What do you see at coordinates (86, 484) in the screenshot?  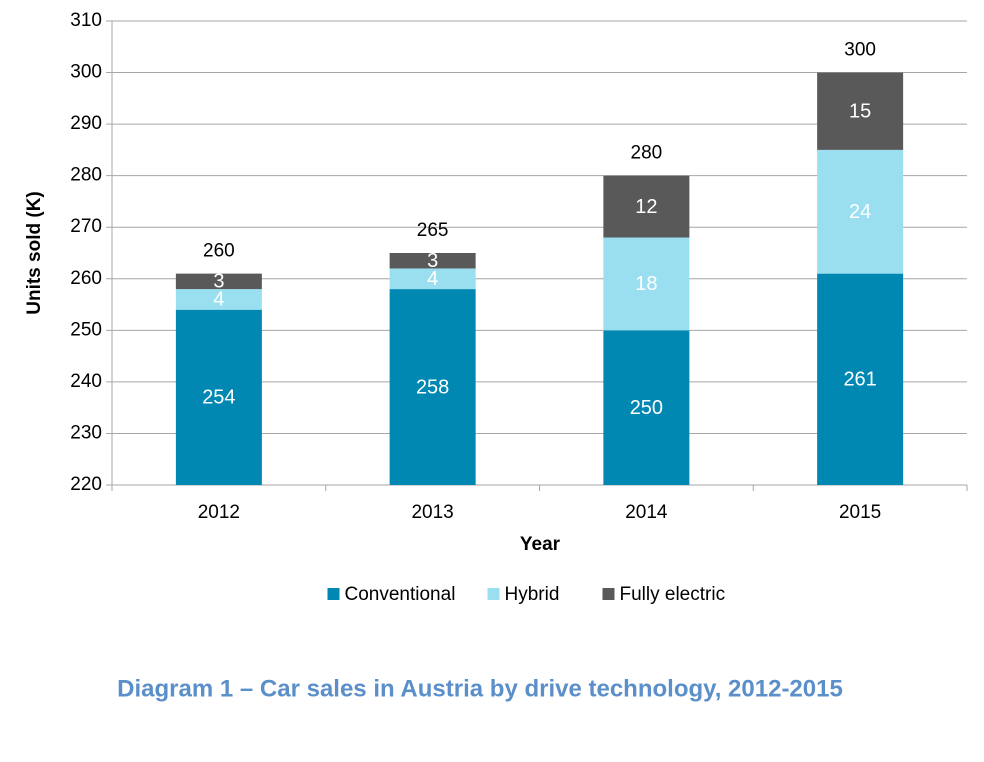 I see `y-tick-label: 220` at bounding box center [86, 484].